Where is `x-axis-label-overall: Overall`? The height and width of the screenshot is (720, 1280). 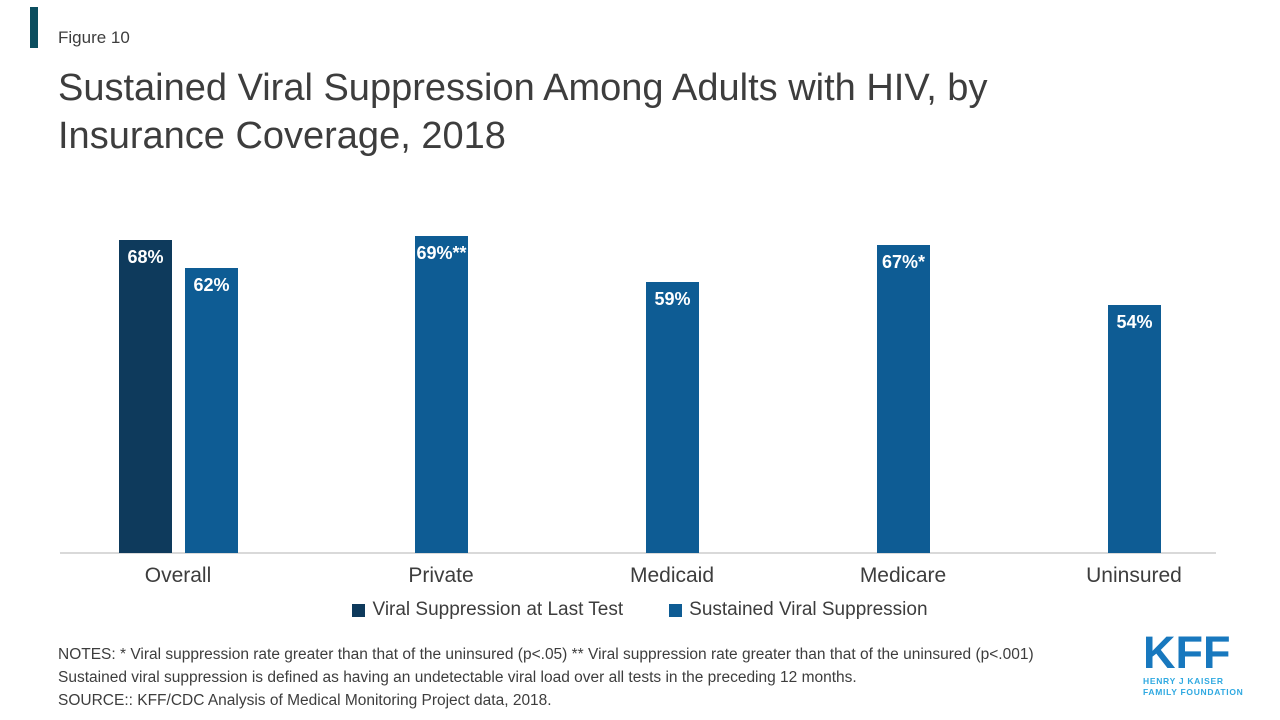
x-axis-label-overall: Overall is located at coordinates (178, 575).